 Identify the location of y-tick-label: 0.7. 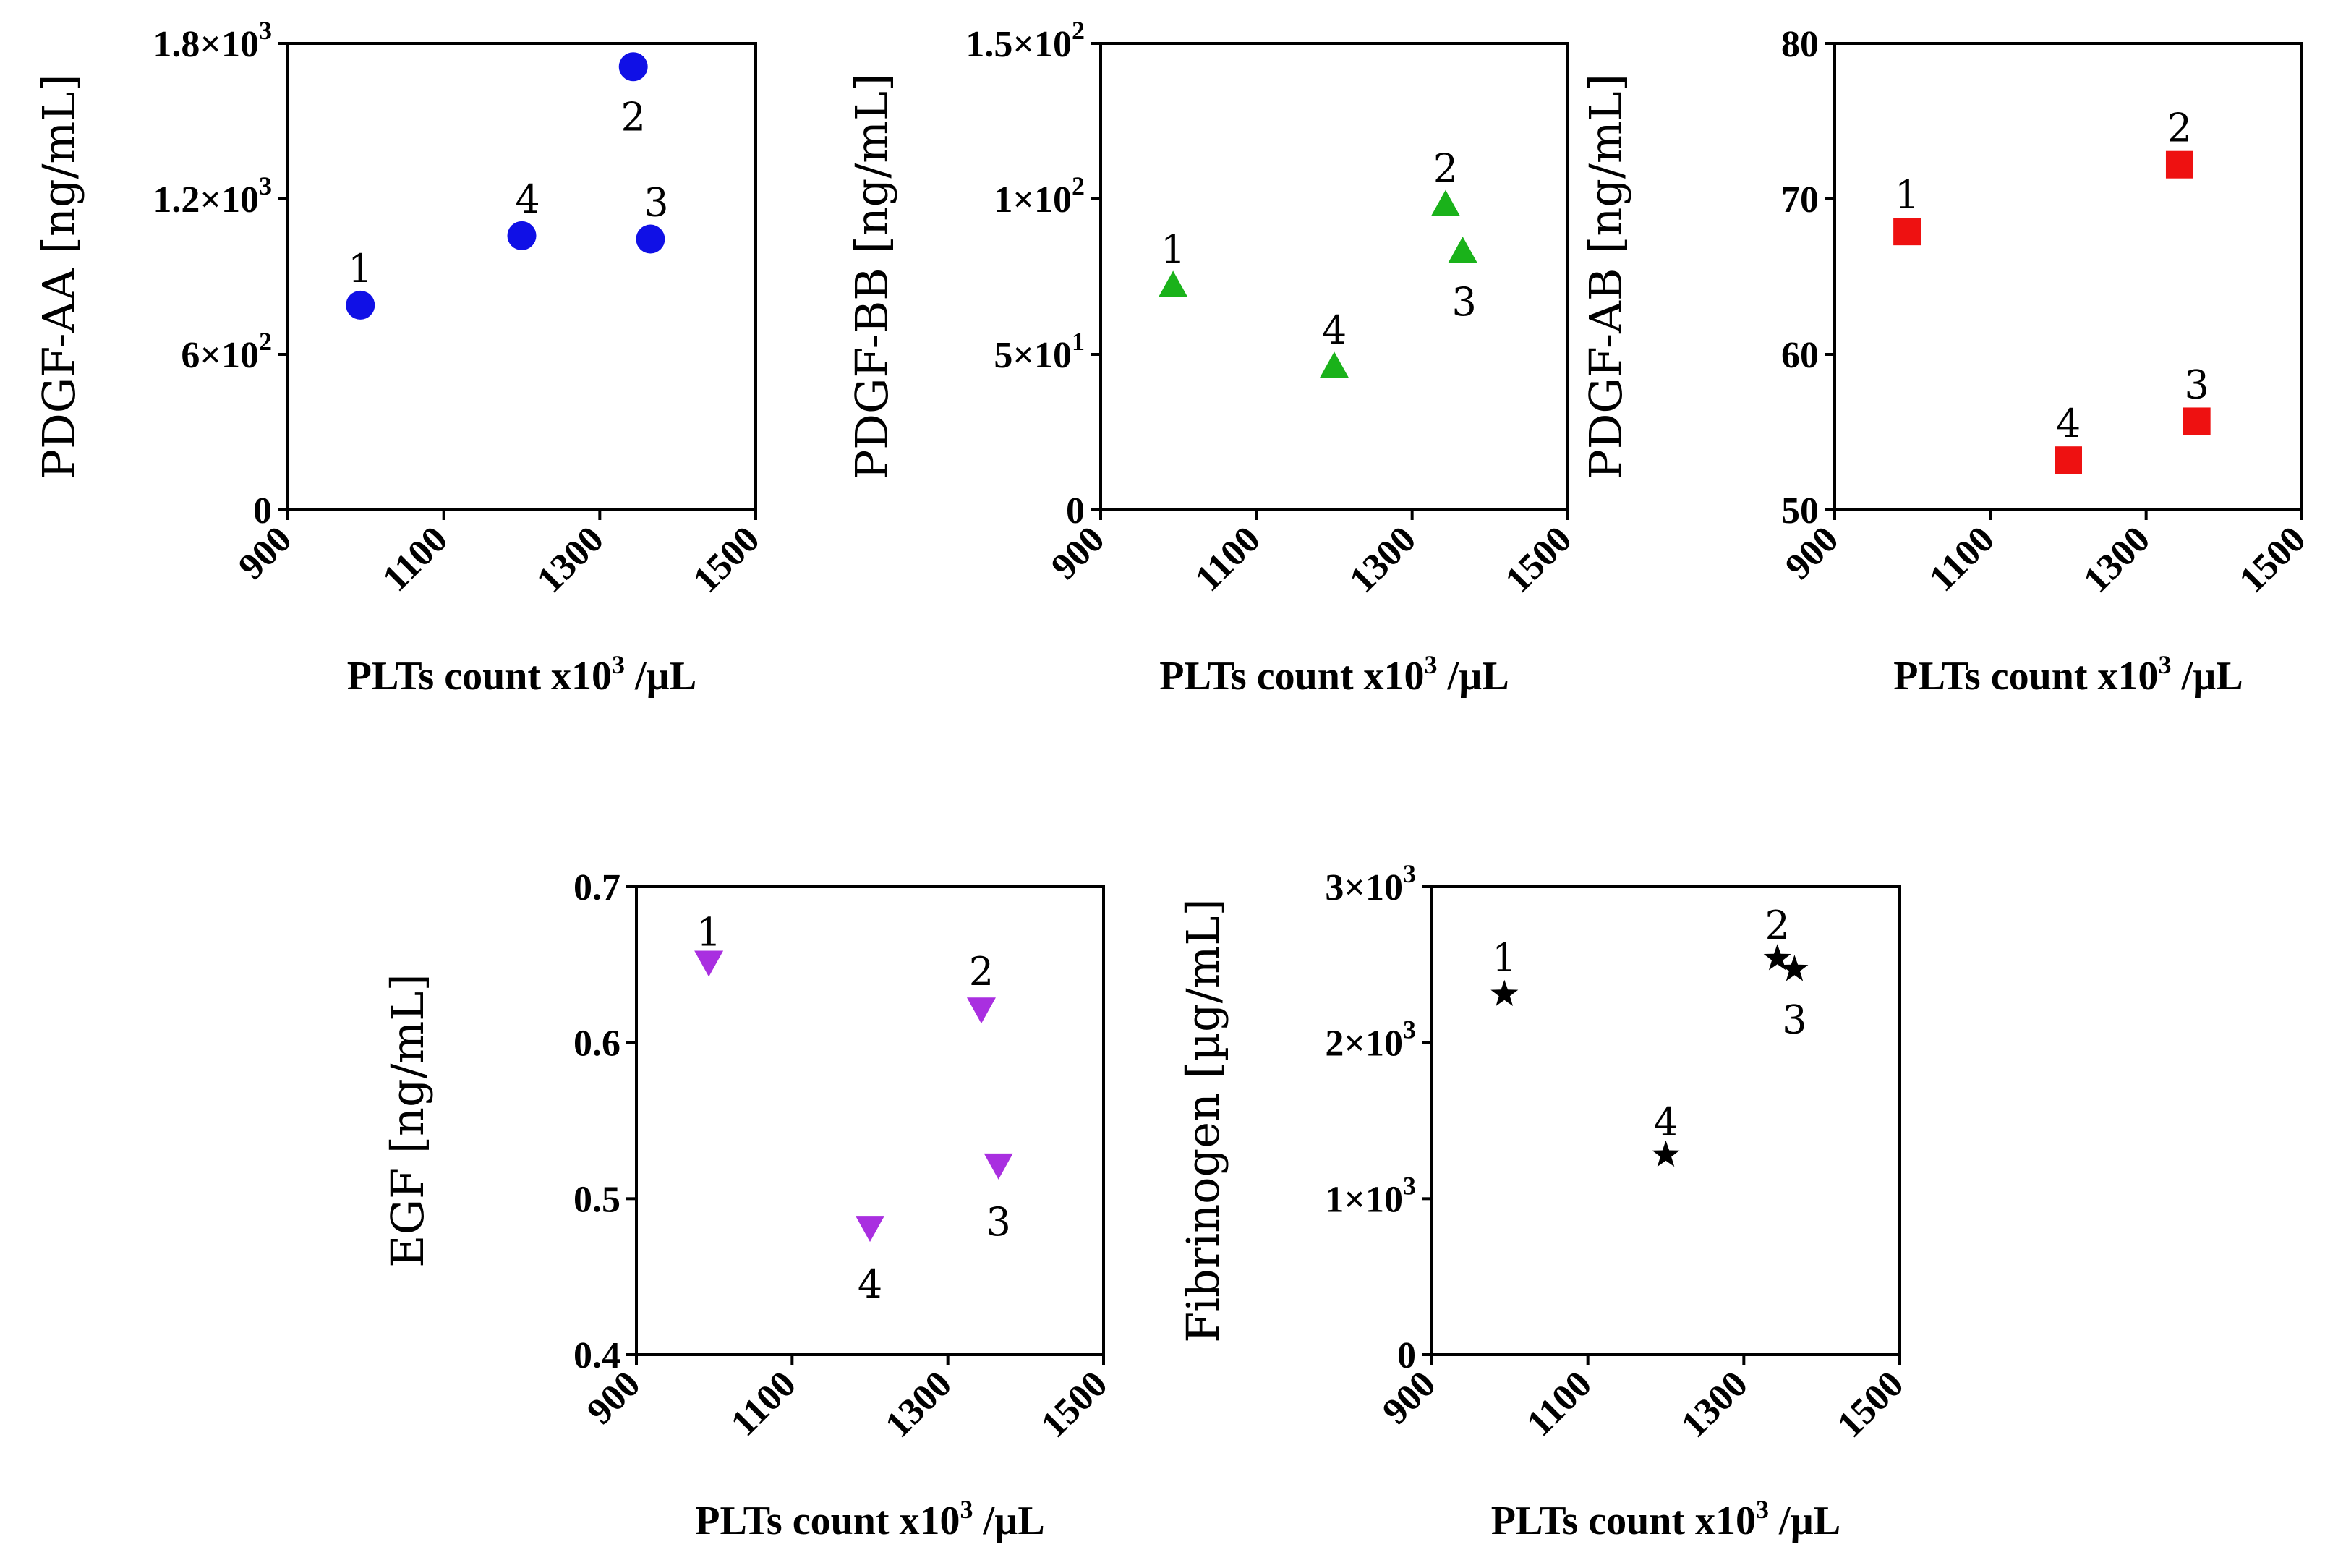
(596, 887).